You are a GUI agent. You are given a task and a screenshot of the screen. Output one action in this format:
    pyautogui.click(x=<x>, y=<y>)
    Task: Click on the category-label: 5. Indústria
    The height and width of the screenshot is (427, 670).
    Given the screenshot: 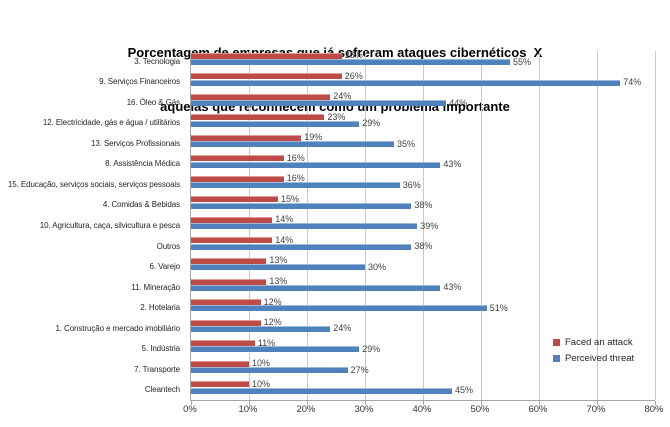 What is the action you would take?
    pyautogui.click(x=160, y=349)
    